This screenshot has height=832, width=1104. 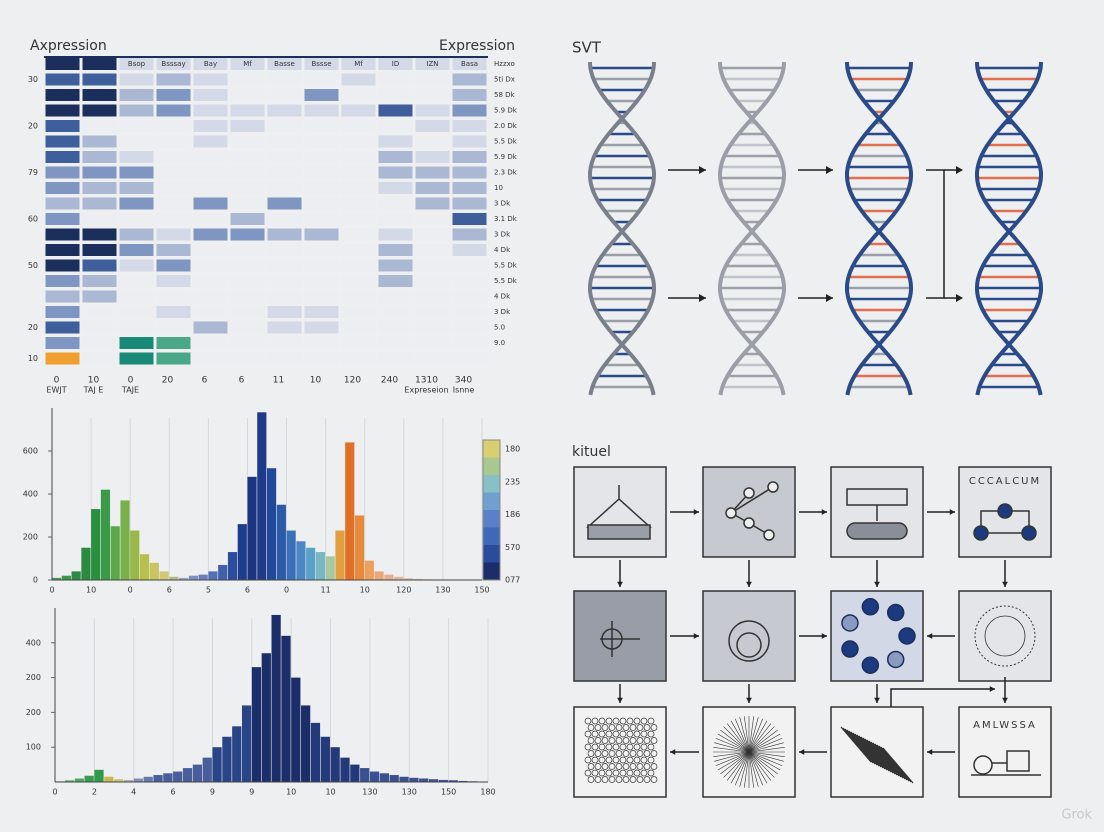 I want to click on column-sublabel: TAJE, so click(x=130, y=390).